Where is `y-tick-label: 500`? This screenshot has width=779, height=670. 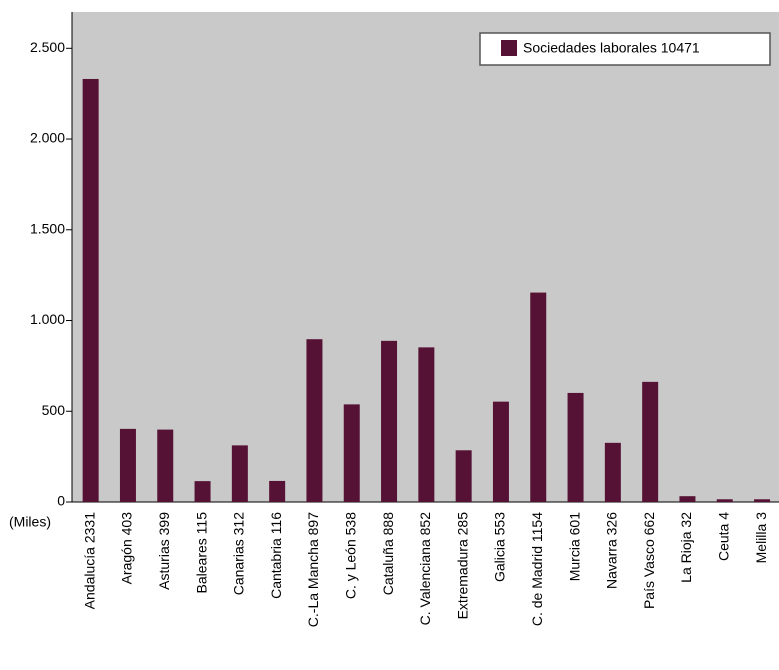 y-tick-label: 500 is located at coordinates (54, 410).